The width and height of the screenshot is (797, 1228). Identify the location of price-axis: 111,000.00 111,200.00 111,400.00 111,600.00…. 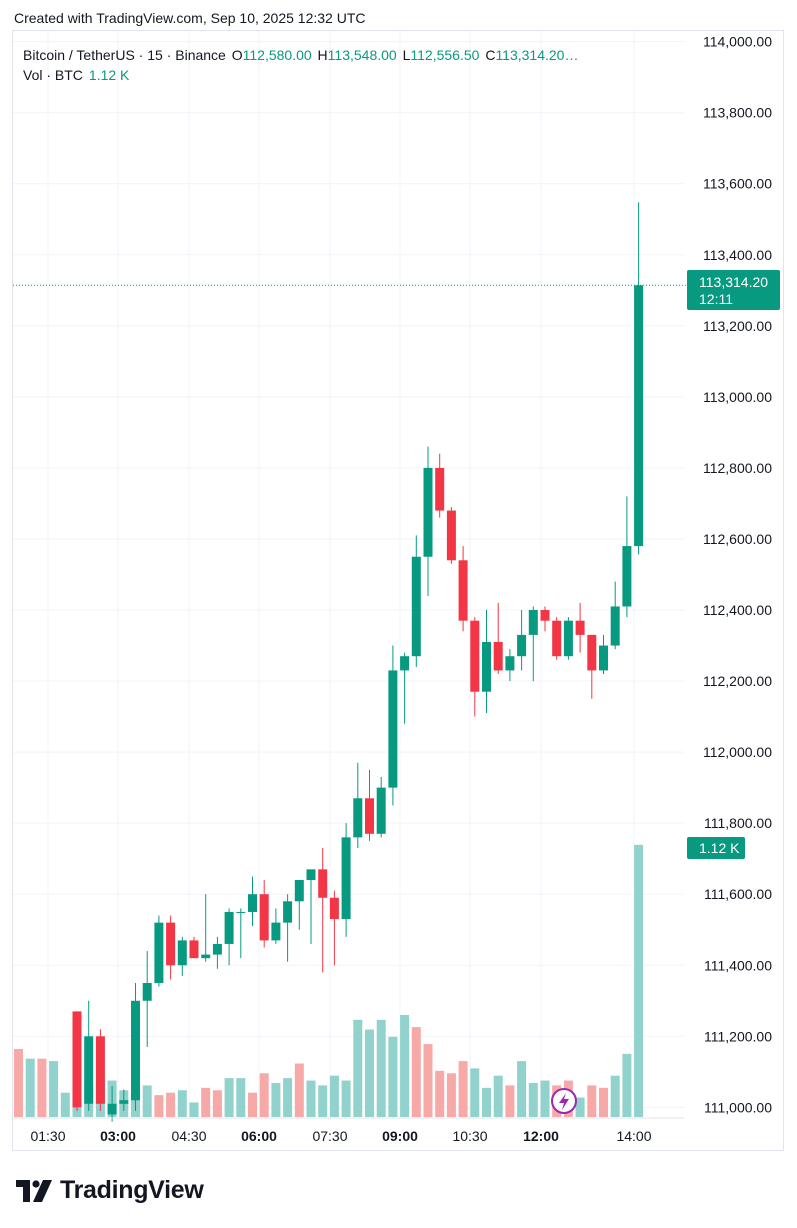
(737, 575).